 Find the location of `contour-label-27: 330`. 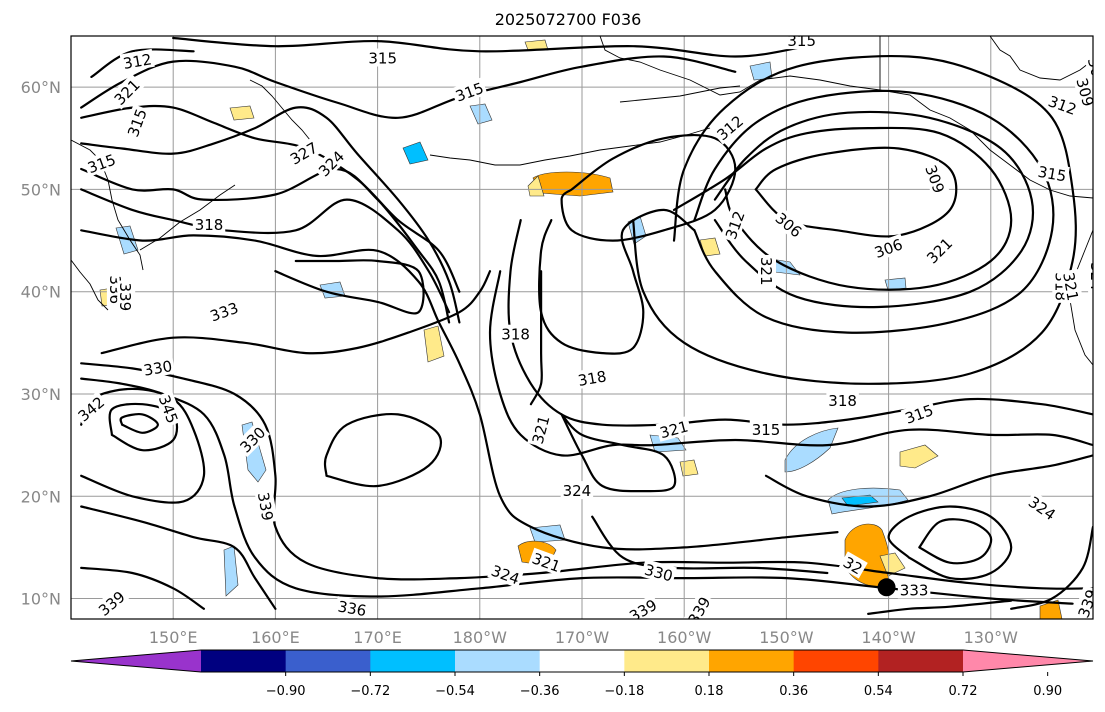

contour-label-27: 330 is located at coordinates (158, 367).